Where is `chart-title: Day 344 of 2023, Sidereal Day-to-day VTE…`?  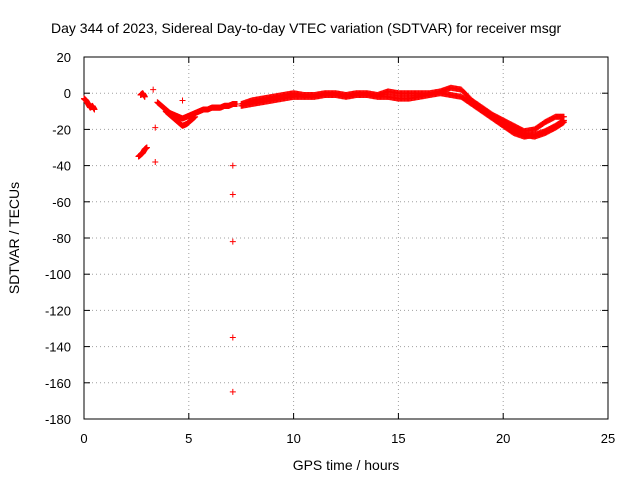
chart-title: Day 344 of 2023, Sidereal Day-to-day VTE… is located at coordinates (306, 28).